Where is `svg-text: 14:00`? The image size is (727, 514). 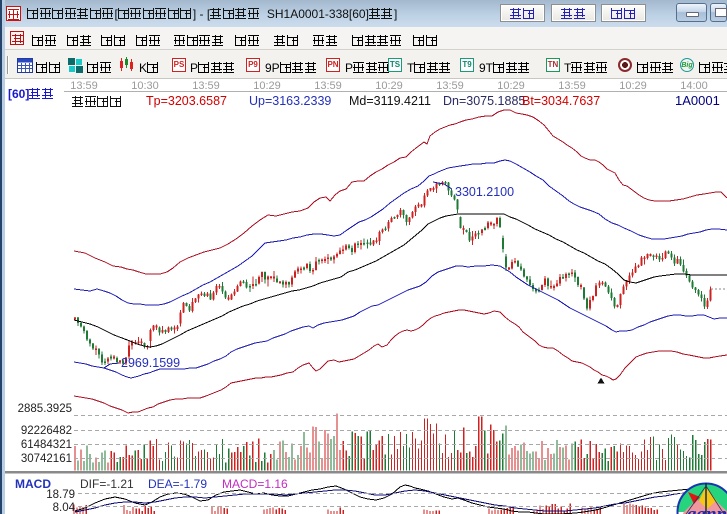 svg-text: 14:00 is located at coordinates (694, 86).